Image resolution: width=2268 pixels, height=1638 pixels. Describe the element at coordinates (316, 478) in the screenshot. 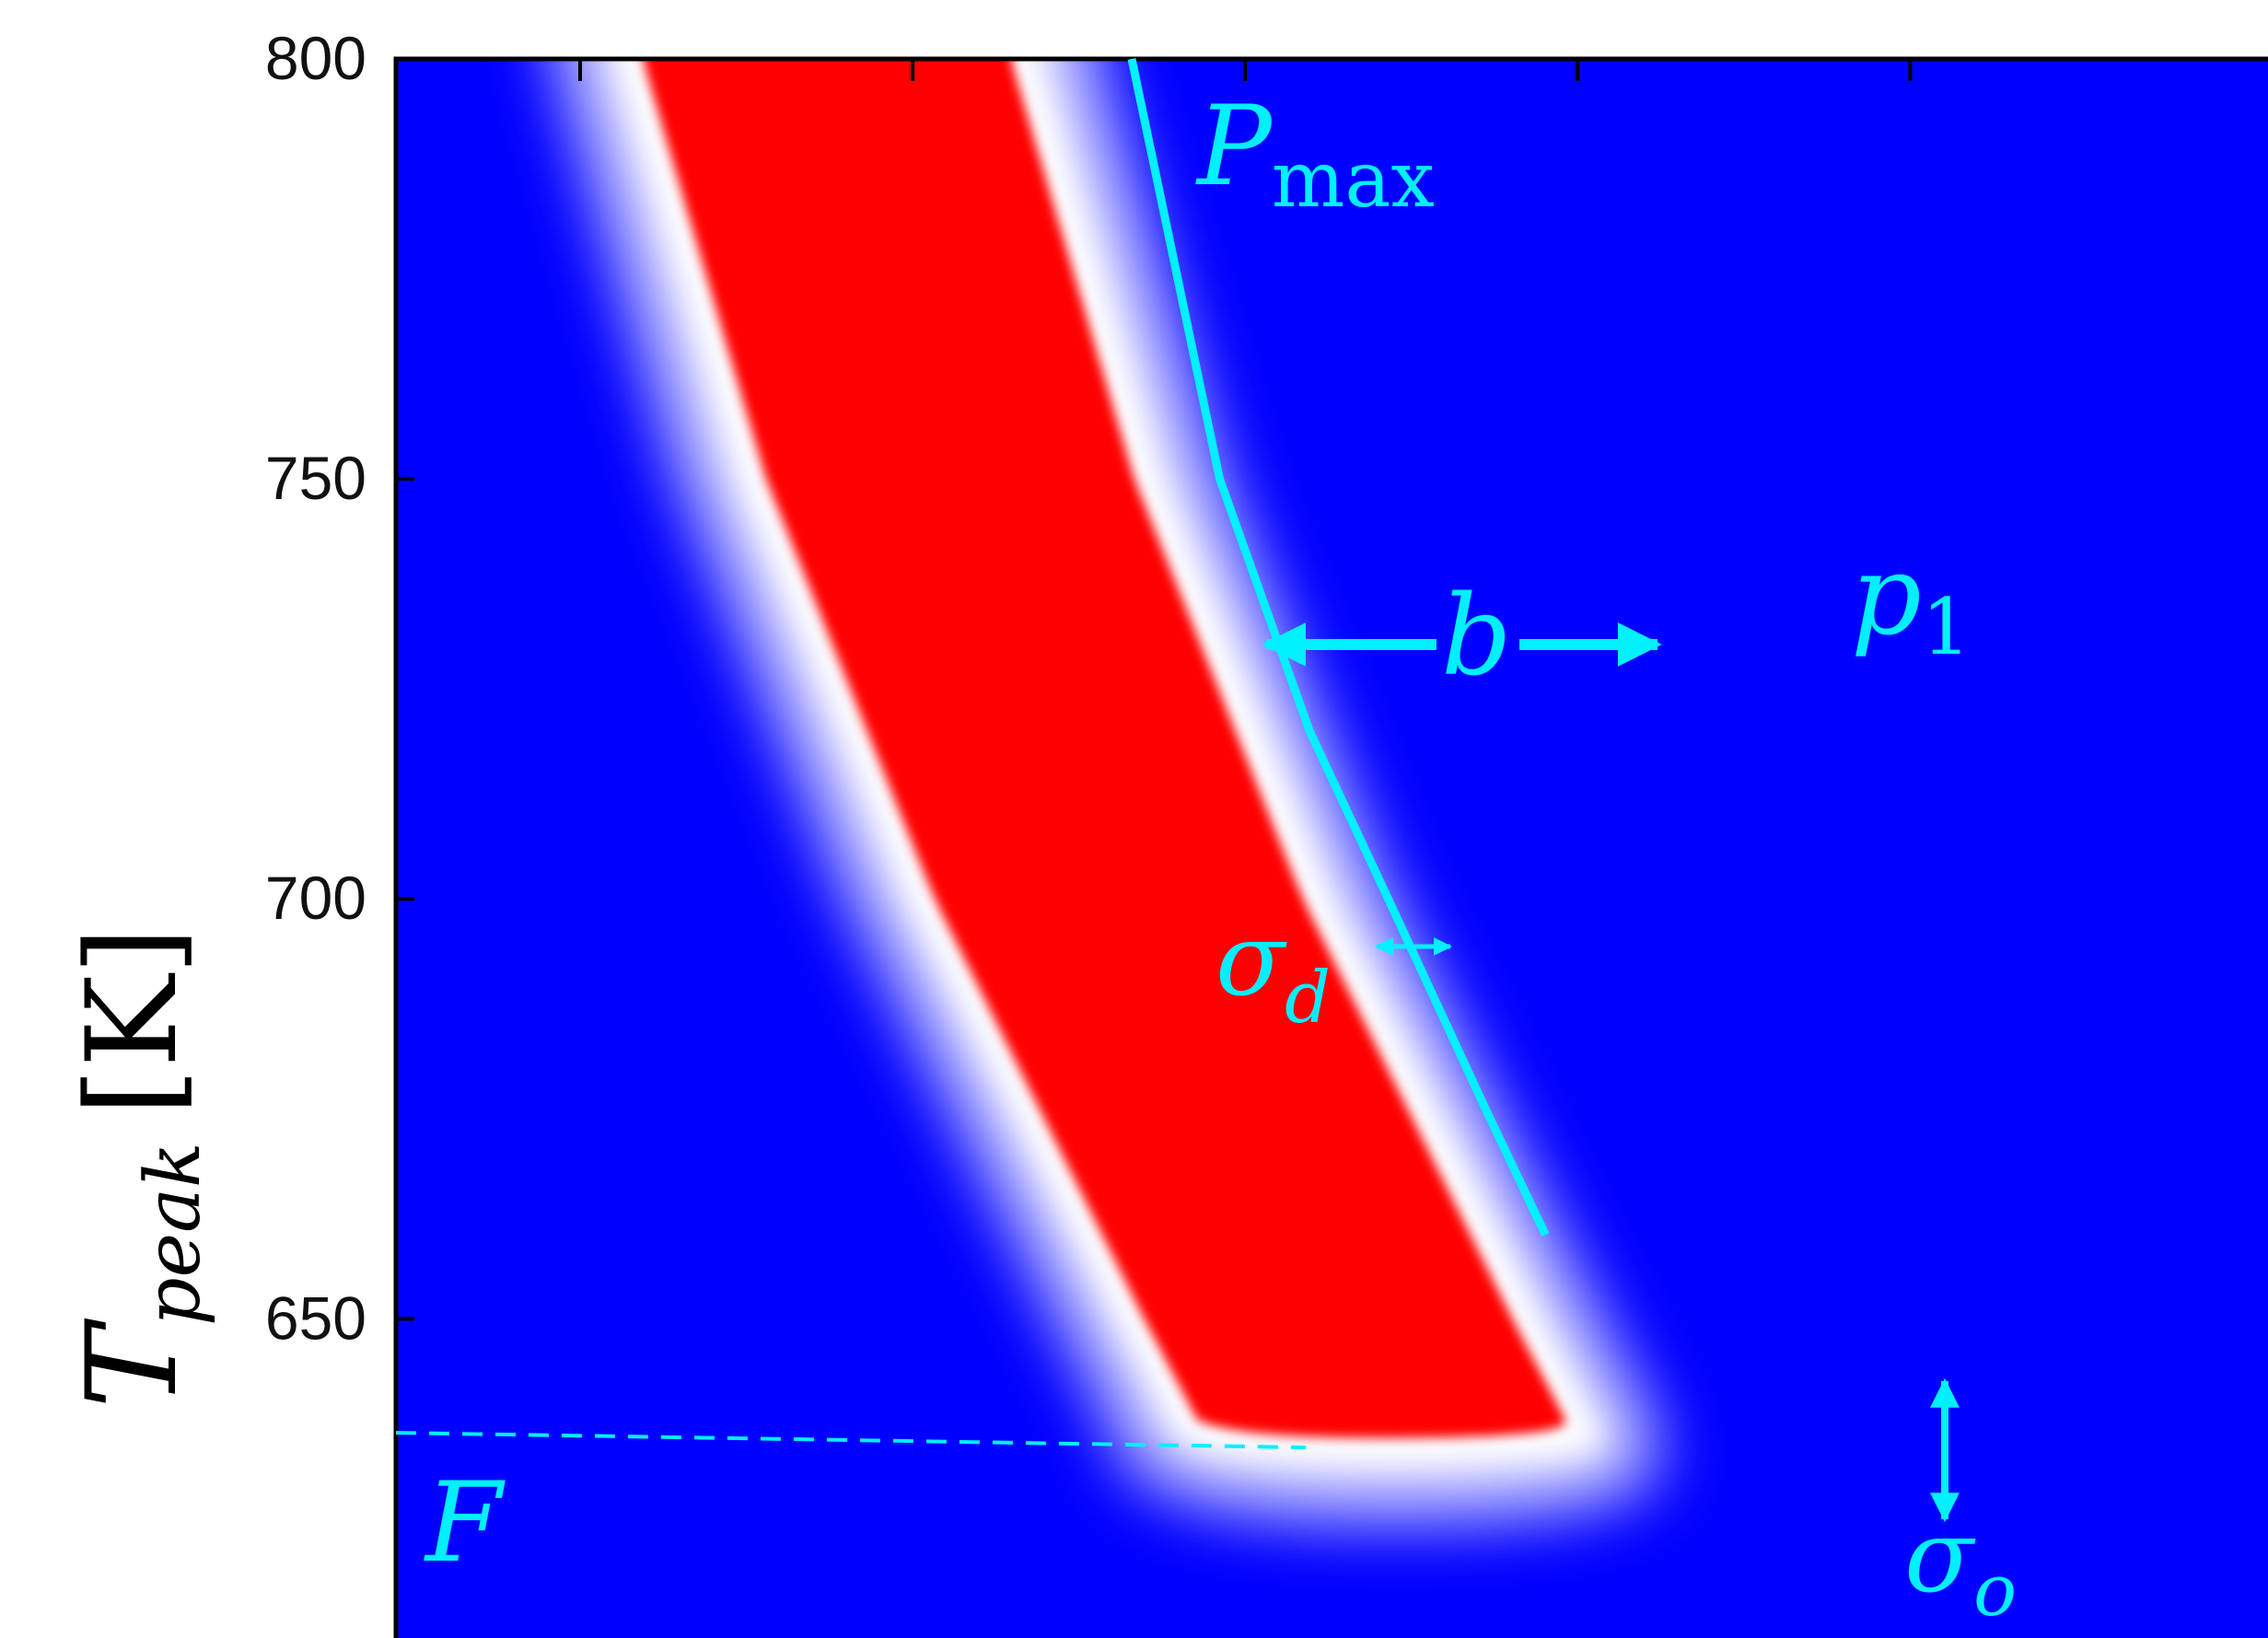

I see `y-tick-label: 750` at that location.